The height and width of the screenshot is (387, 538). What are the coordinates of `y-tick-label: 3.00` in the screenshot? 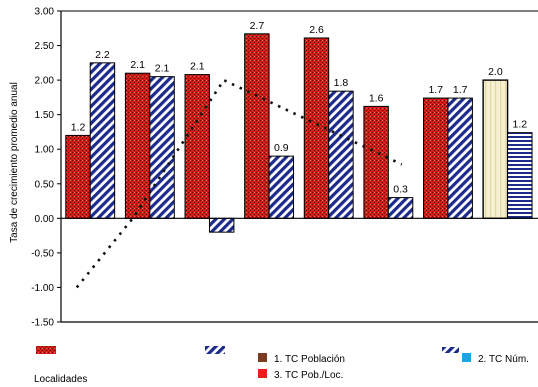 It's located at (45, 12).